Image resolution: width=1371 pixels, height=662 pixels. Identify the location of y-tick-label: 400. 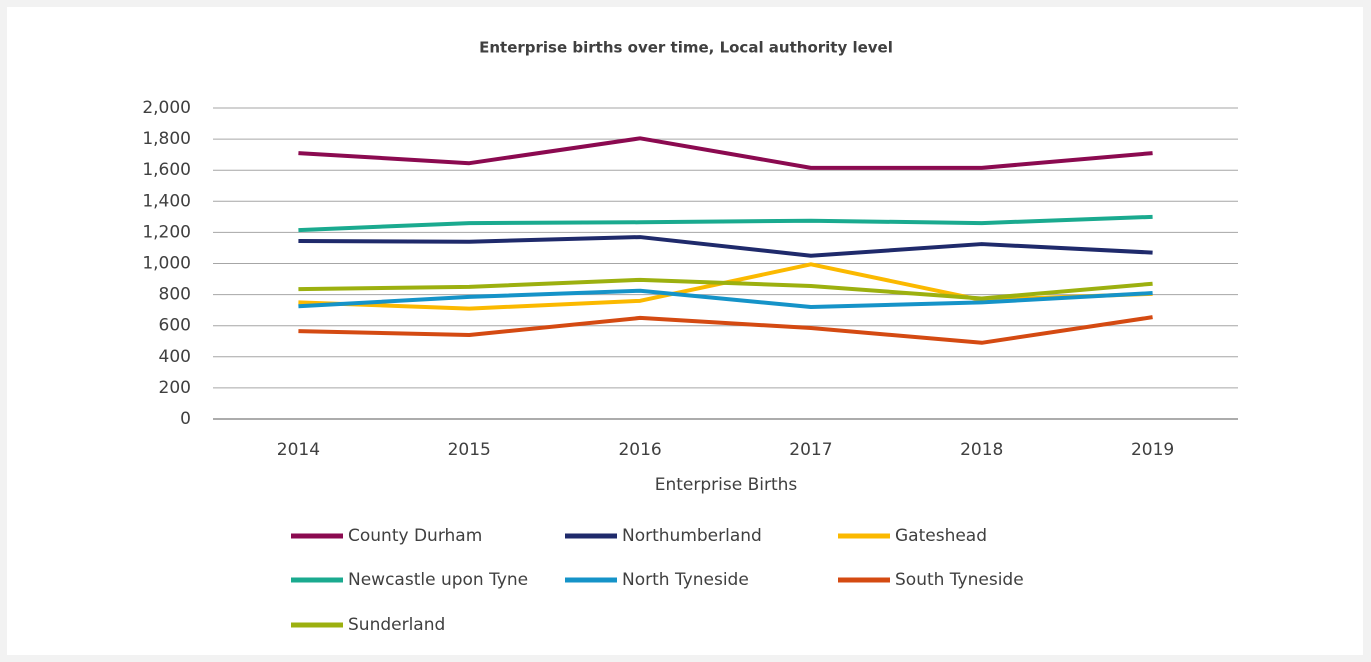
(175, 357).